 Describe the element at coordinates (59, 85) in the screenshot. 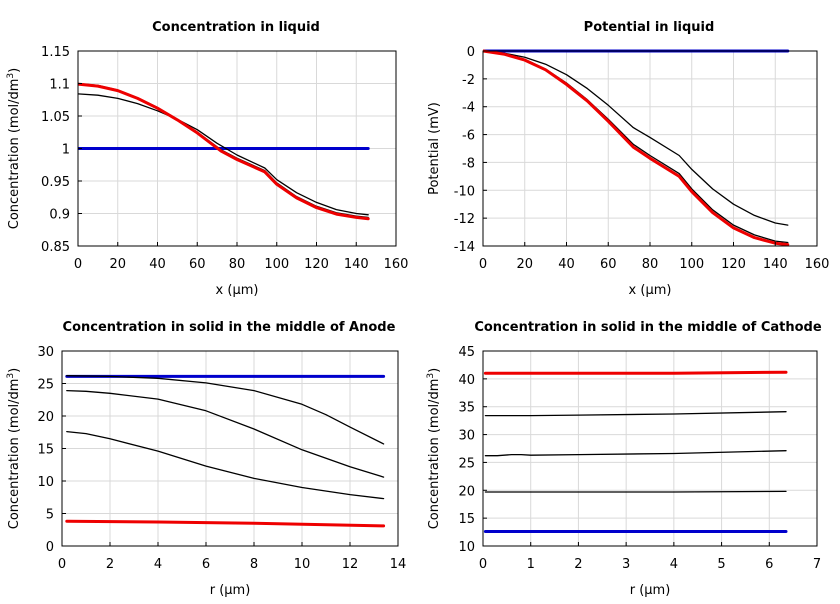

I see `y-tick-label: 1.1` at that location.